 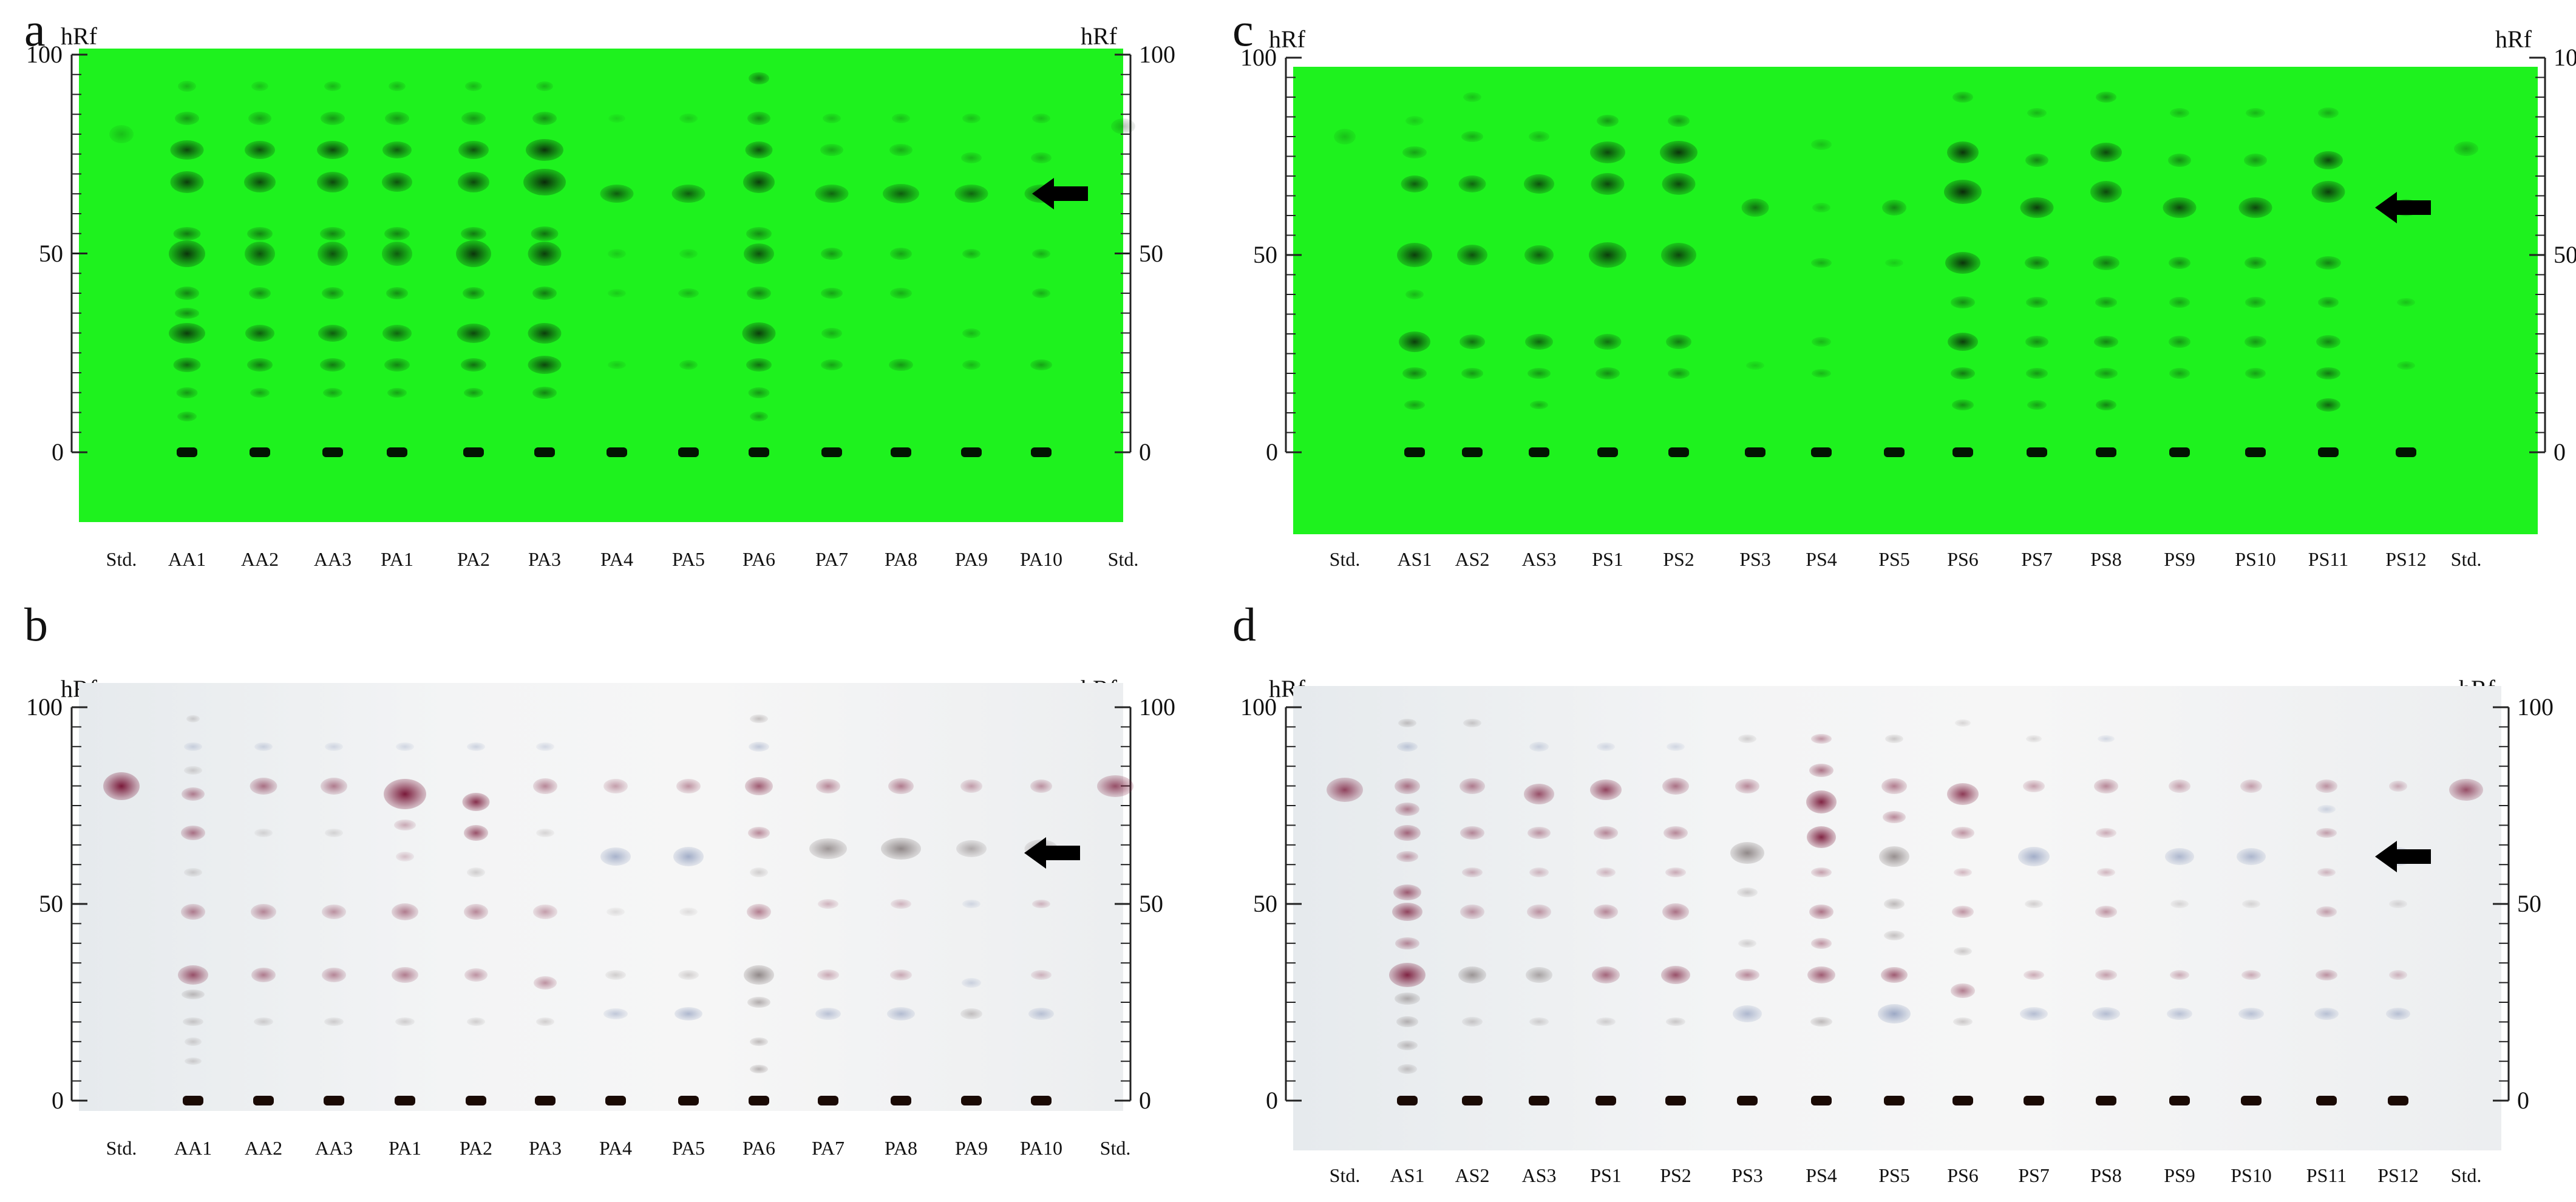 What do you see at coordinates (1145, 452) in the screenshot?
I see `tick-label-right: 0` at bounding box center [1145, 452].